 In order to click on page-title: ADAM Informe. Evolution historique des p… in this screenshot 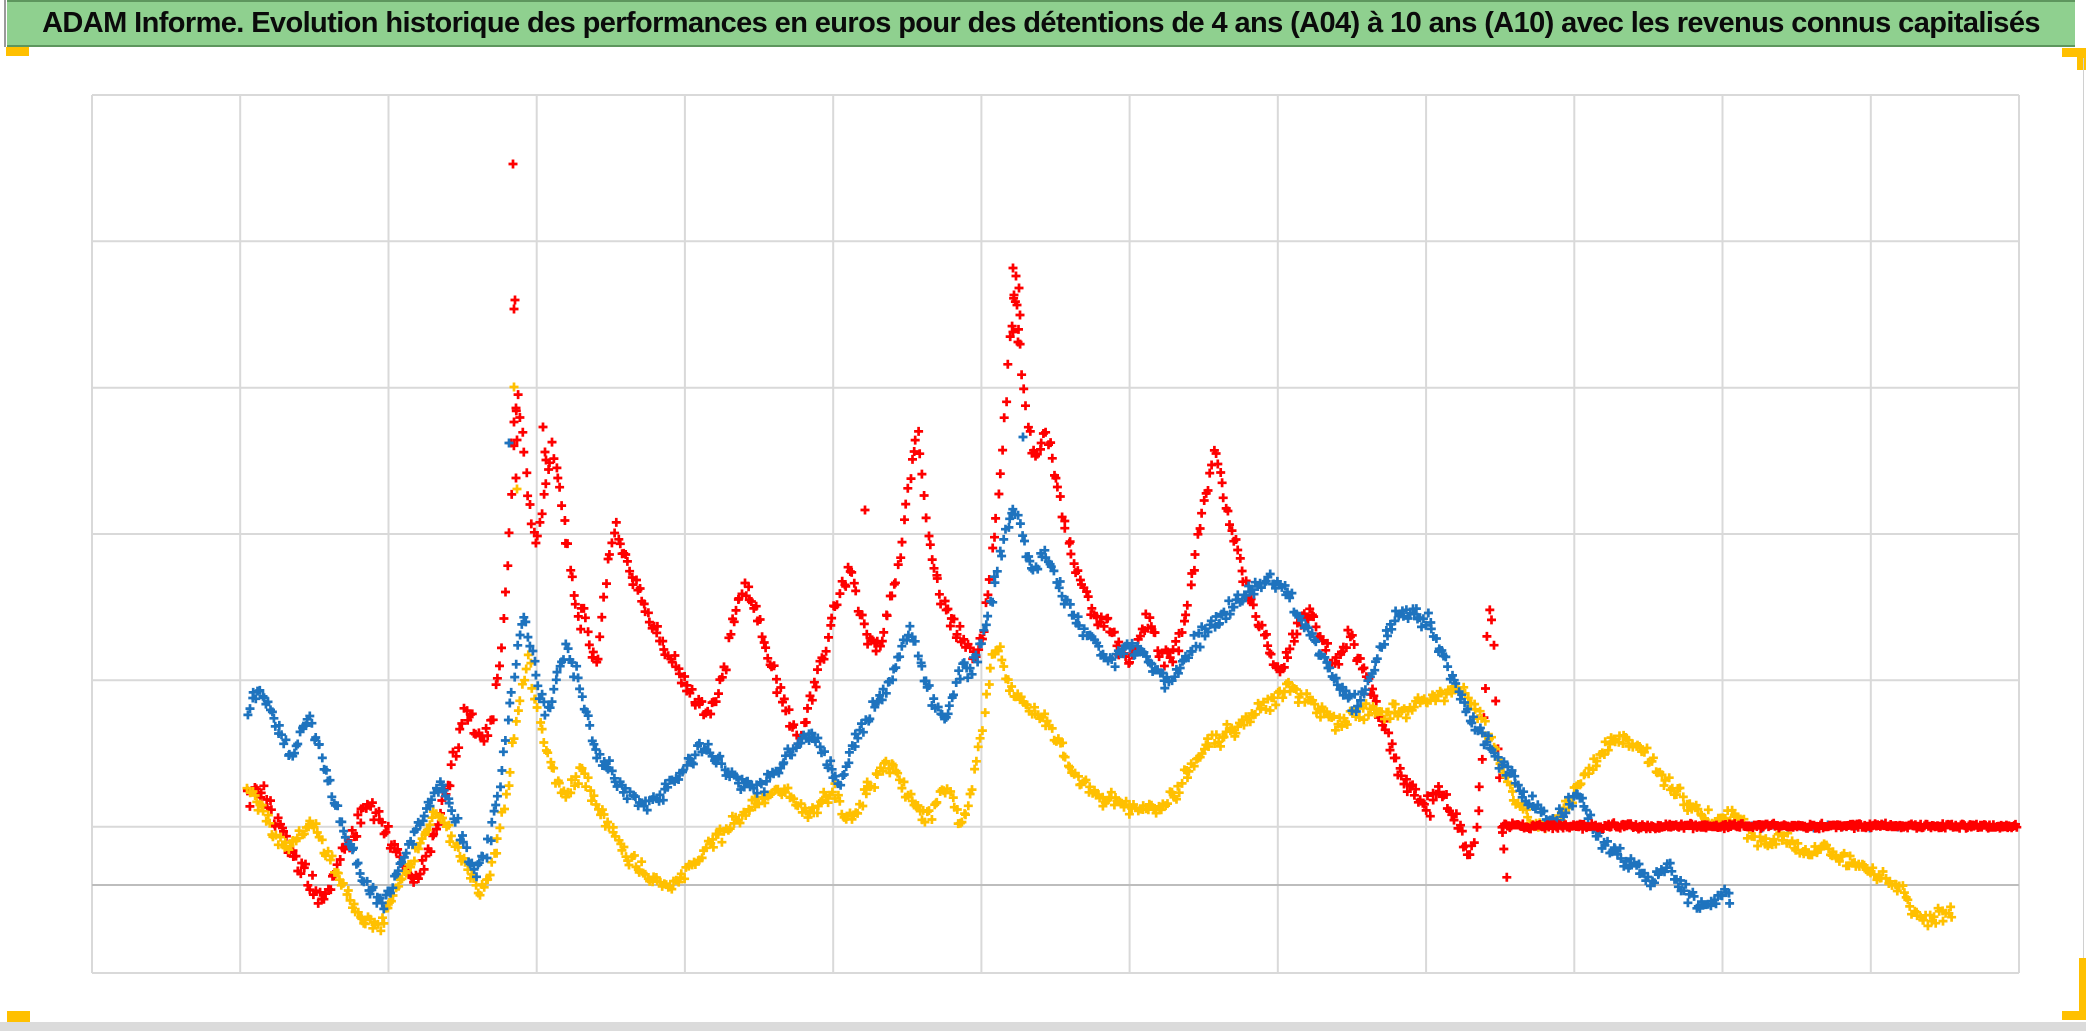, I will do `click(1041, 23)`.